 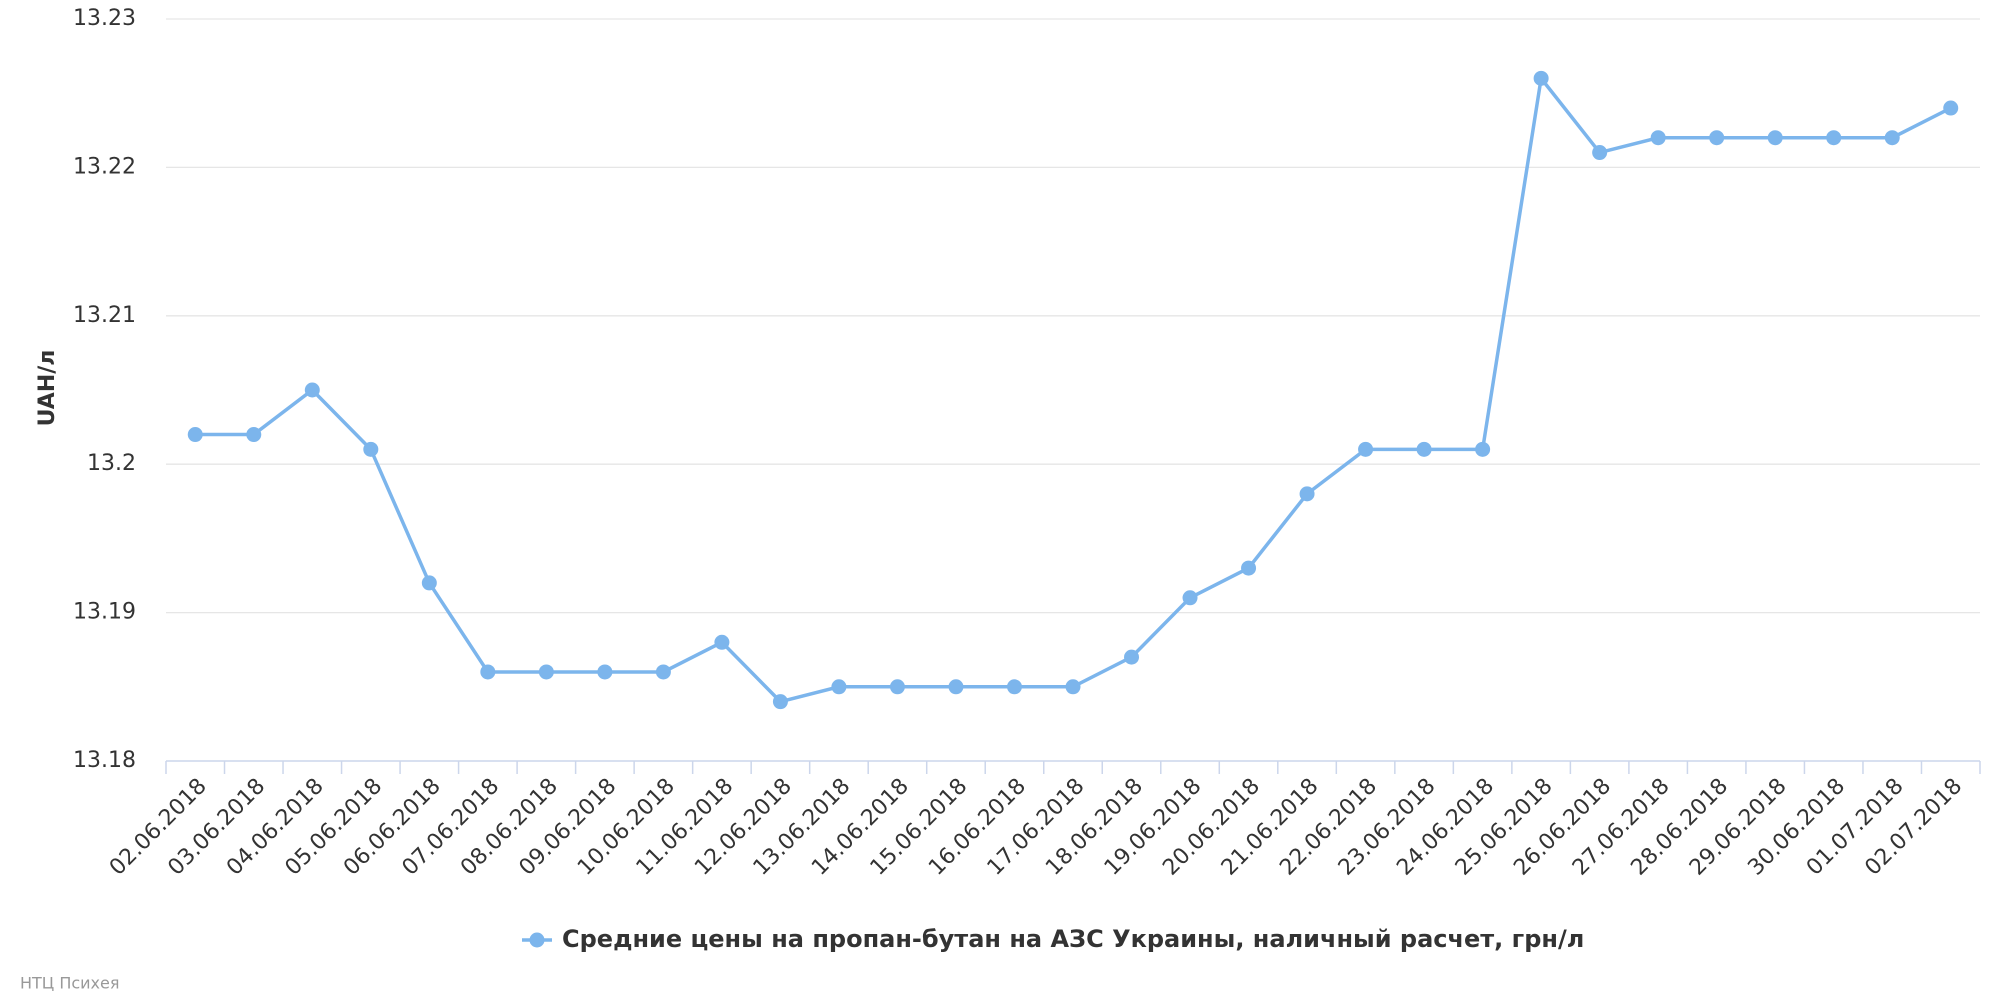 I want to click on y-tick-label: 13.23, so click(x=104, y=18).